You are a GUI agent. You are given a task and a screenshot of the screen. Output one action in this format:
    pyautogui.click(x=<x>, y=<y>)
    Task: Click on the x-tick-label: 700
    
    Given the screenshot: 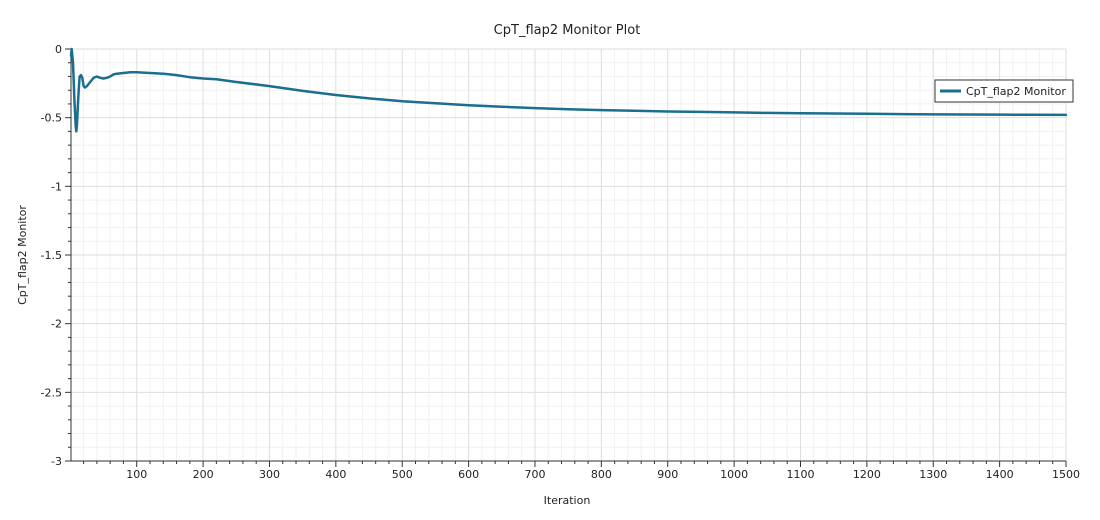 What is the action you would take?
    pyautogui.click(x=534, y=474)
    